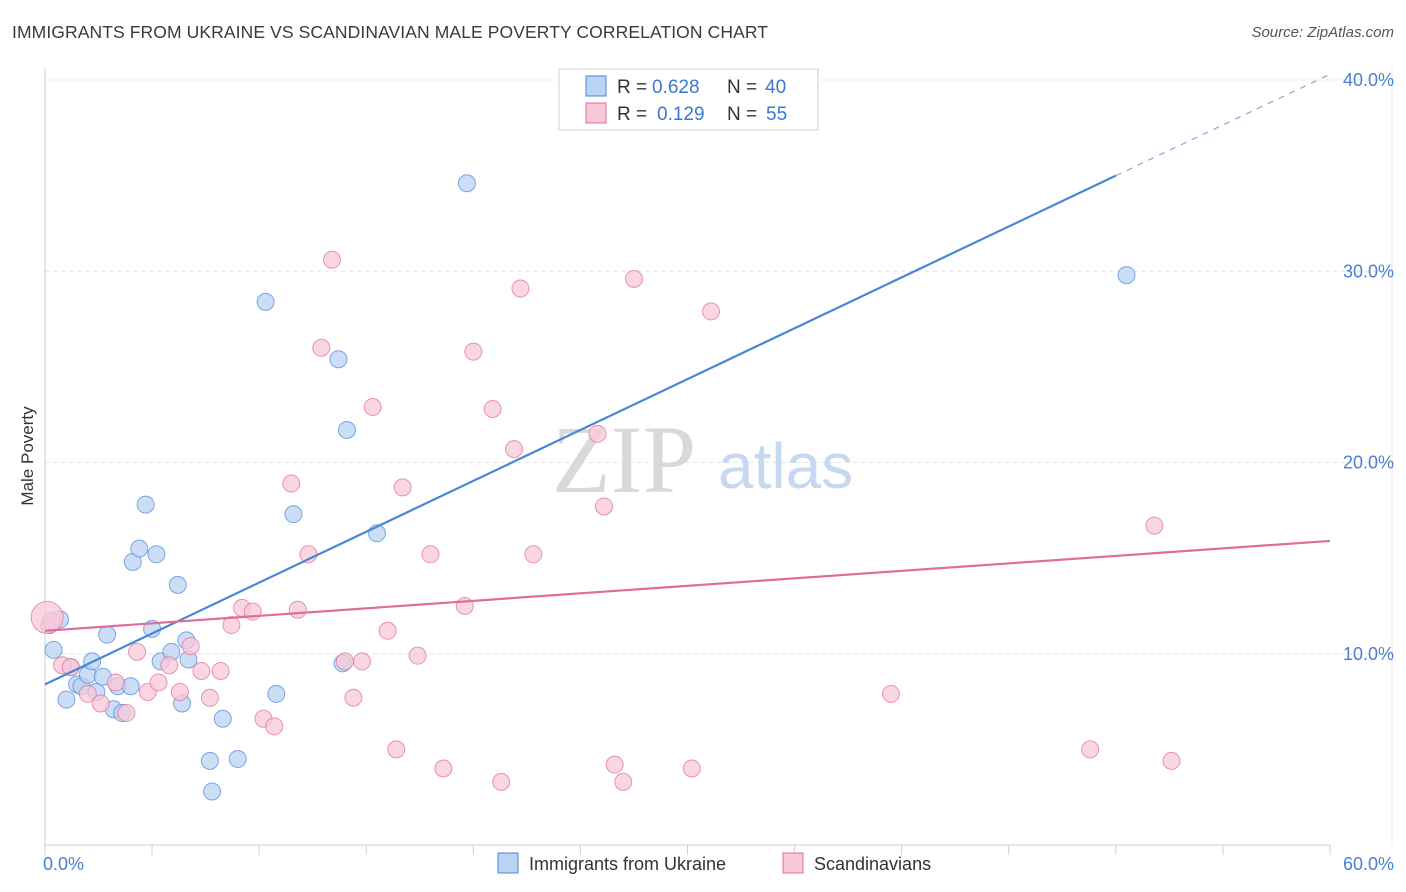  Describe the element at coordinates (676, 87) in the screenshot. I see `legend-r-value-1: 0.628` at that location.